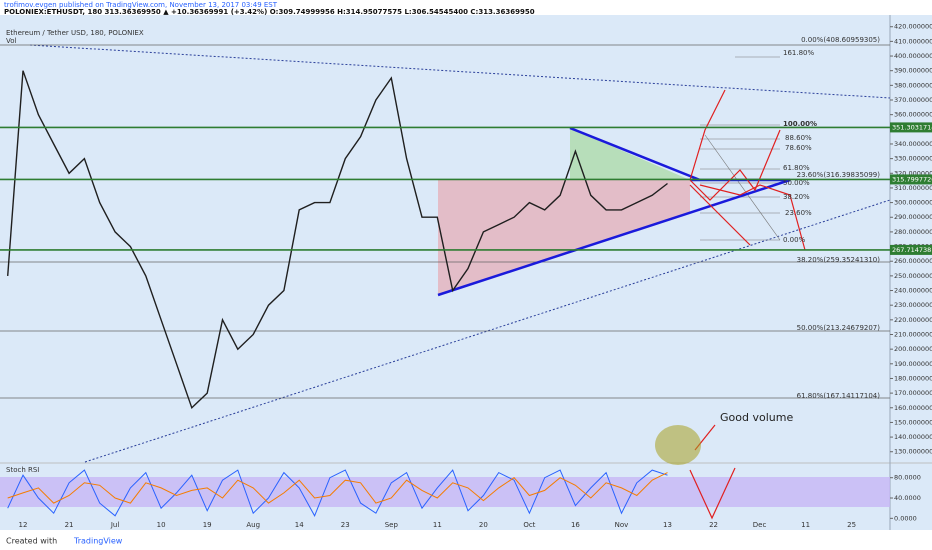  I want to click on y-tick-label: 280.00000000, so click(913, 232).